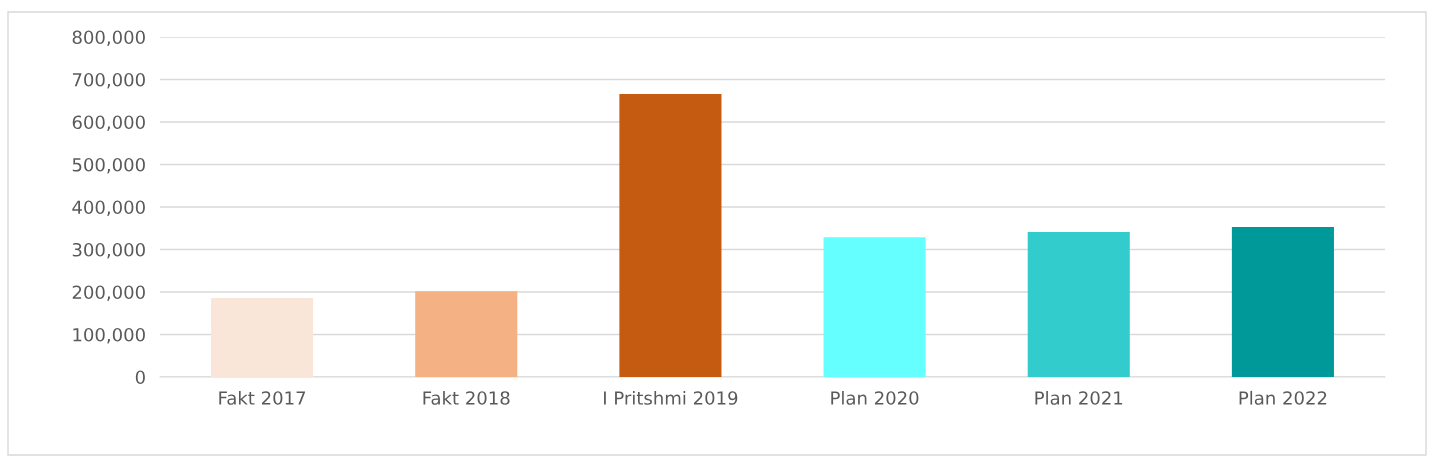  Describe the element at coordinates (108, 123) in the screenshot. I see `y-tick-label: 600,000` at that location.